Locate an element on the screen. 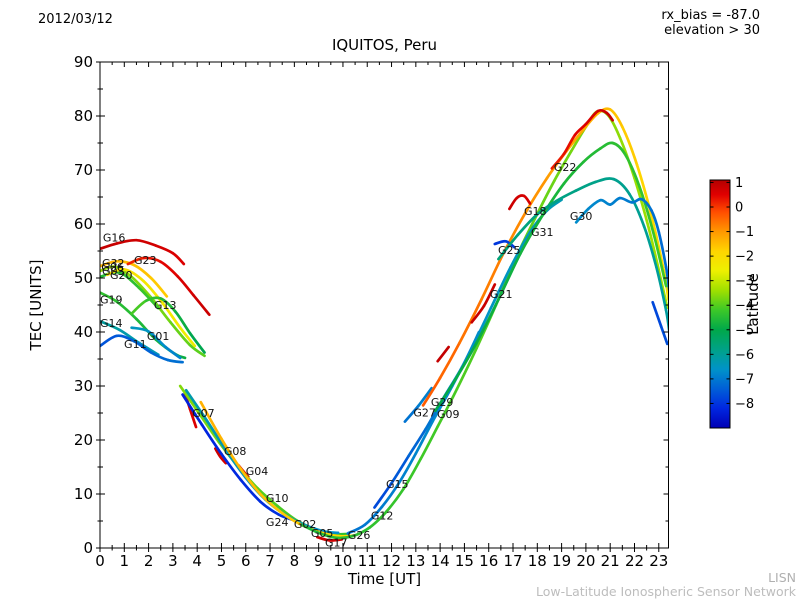  track-segment-G25 is located at coordinates (657, 314).